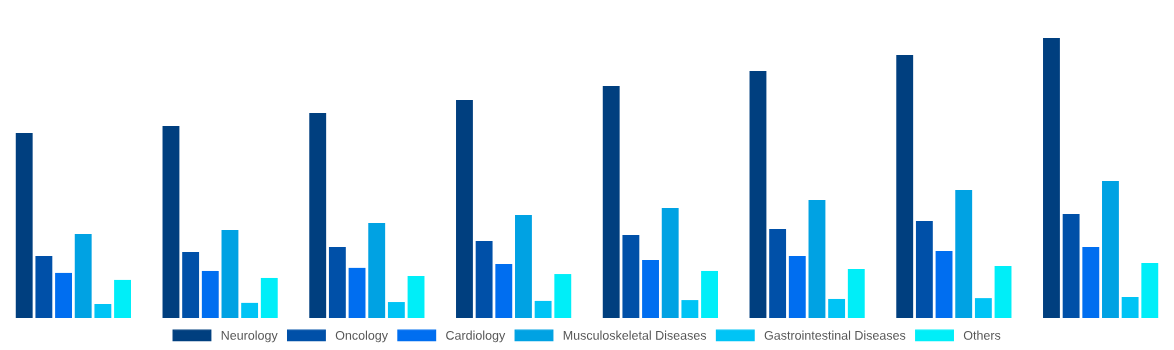 Image resolution: width=1174 pixels, height=350 pixels. I want to click on legend-label: Gastrointestinal Diseases, so click(835, 335).